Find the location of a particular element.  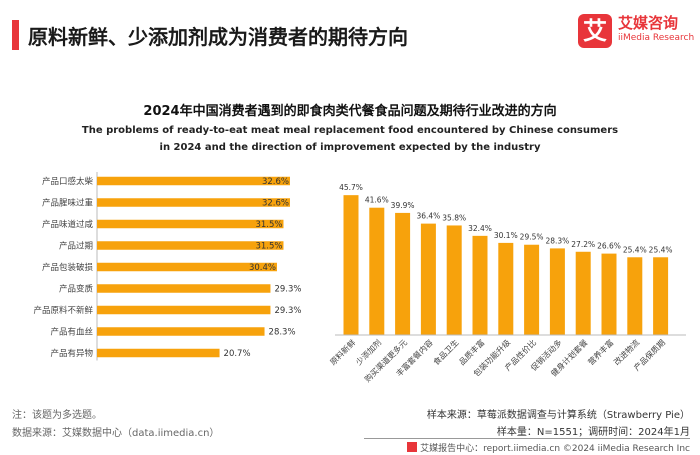

right-value-label: 36.4% is located at coordinates (428, 216).